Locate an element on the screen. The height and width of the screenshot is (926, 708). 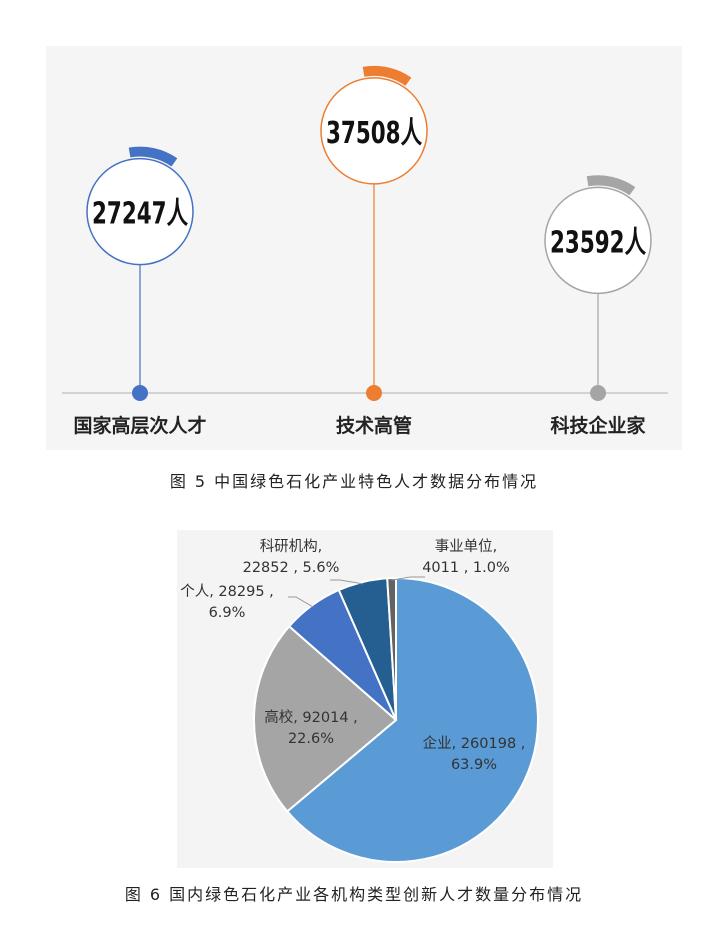
slice-label-1-1: 22.6% is located at coordinates (311, 739).